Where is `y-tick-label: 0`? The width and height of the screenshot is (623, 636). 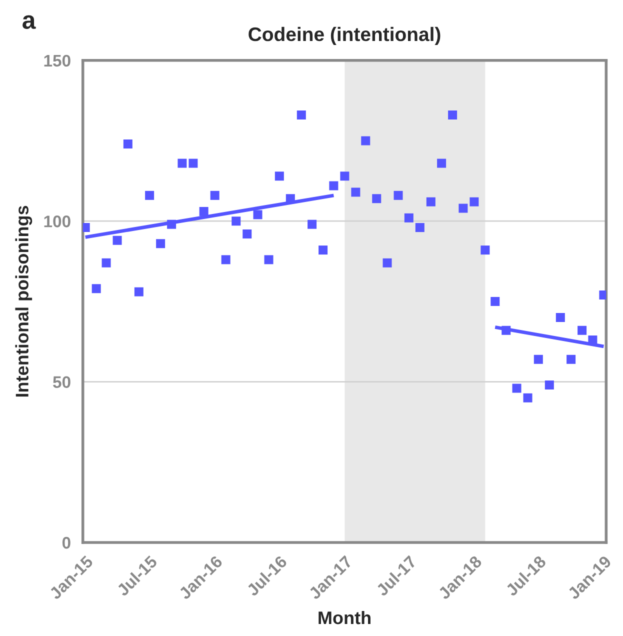
y-tick-label: 0 is located at coordinates (66, 542).